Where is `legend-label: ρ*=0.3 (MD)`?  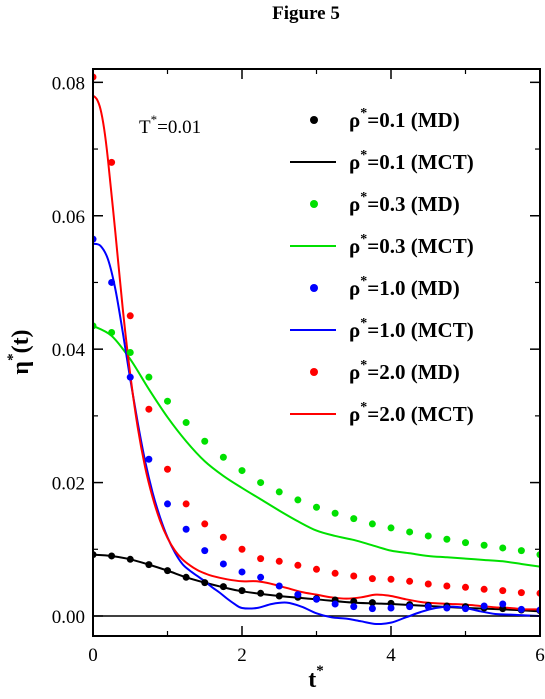
legend-label: ρ*=0.3 (MD) is located at coordinates (404, 203).